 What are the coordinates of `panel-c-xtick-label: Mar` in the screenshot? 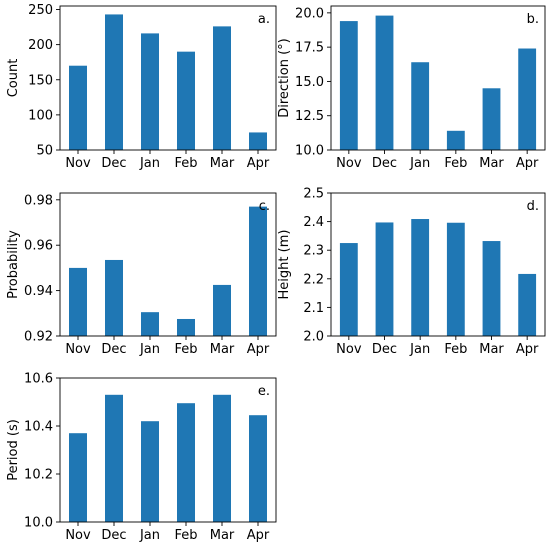 It's located at (222, 349).